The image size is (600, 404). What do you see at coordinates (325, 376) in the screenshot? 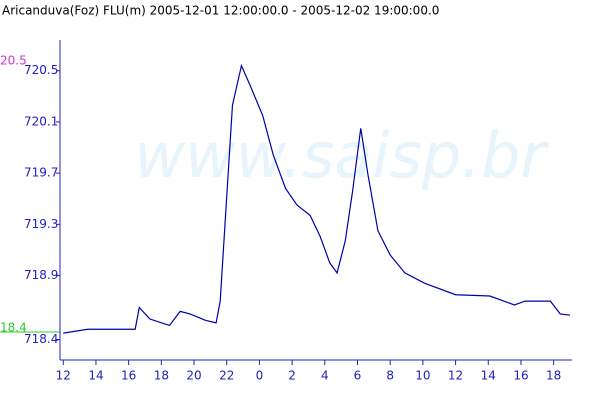
I see `x-tick-label: 4` at bounding box center [325, 376].